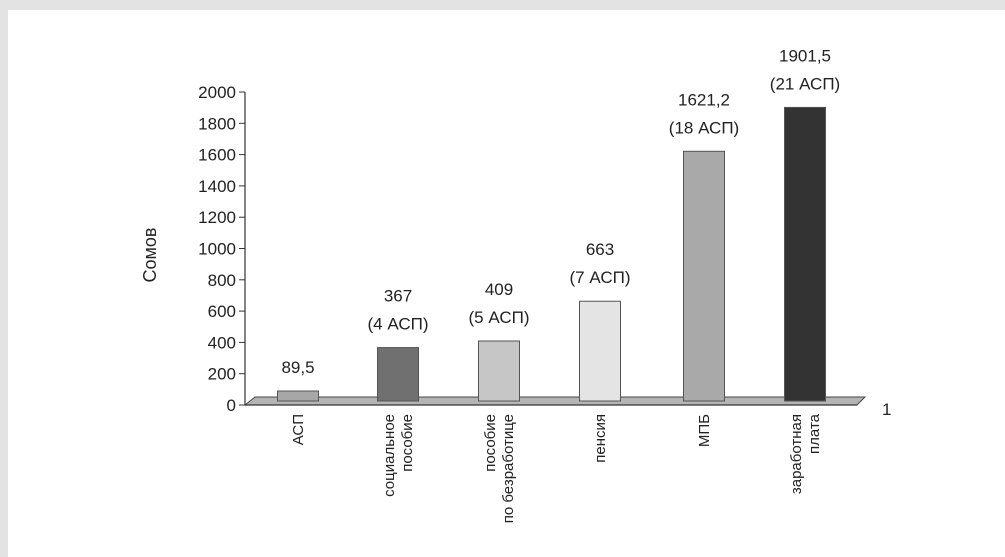 The height and width of the screenshot is (557, 1005). I want to click on y-tick-label: 1200, so click(217, 217).